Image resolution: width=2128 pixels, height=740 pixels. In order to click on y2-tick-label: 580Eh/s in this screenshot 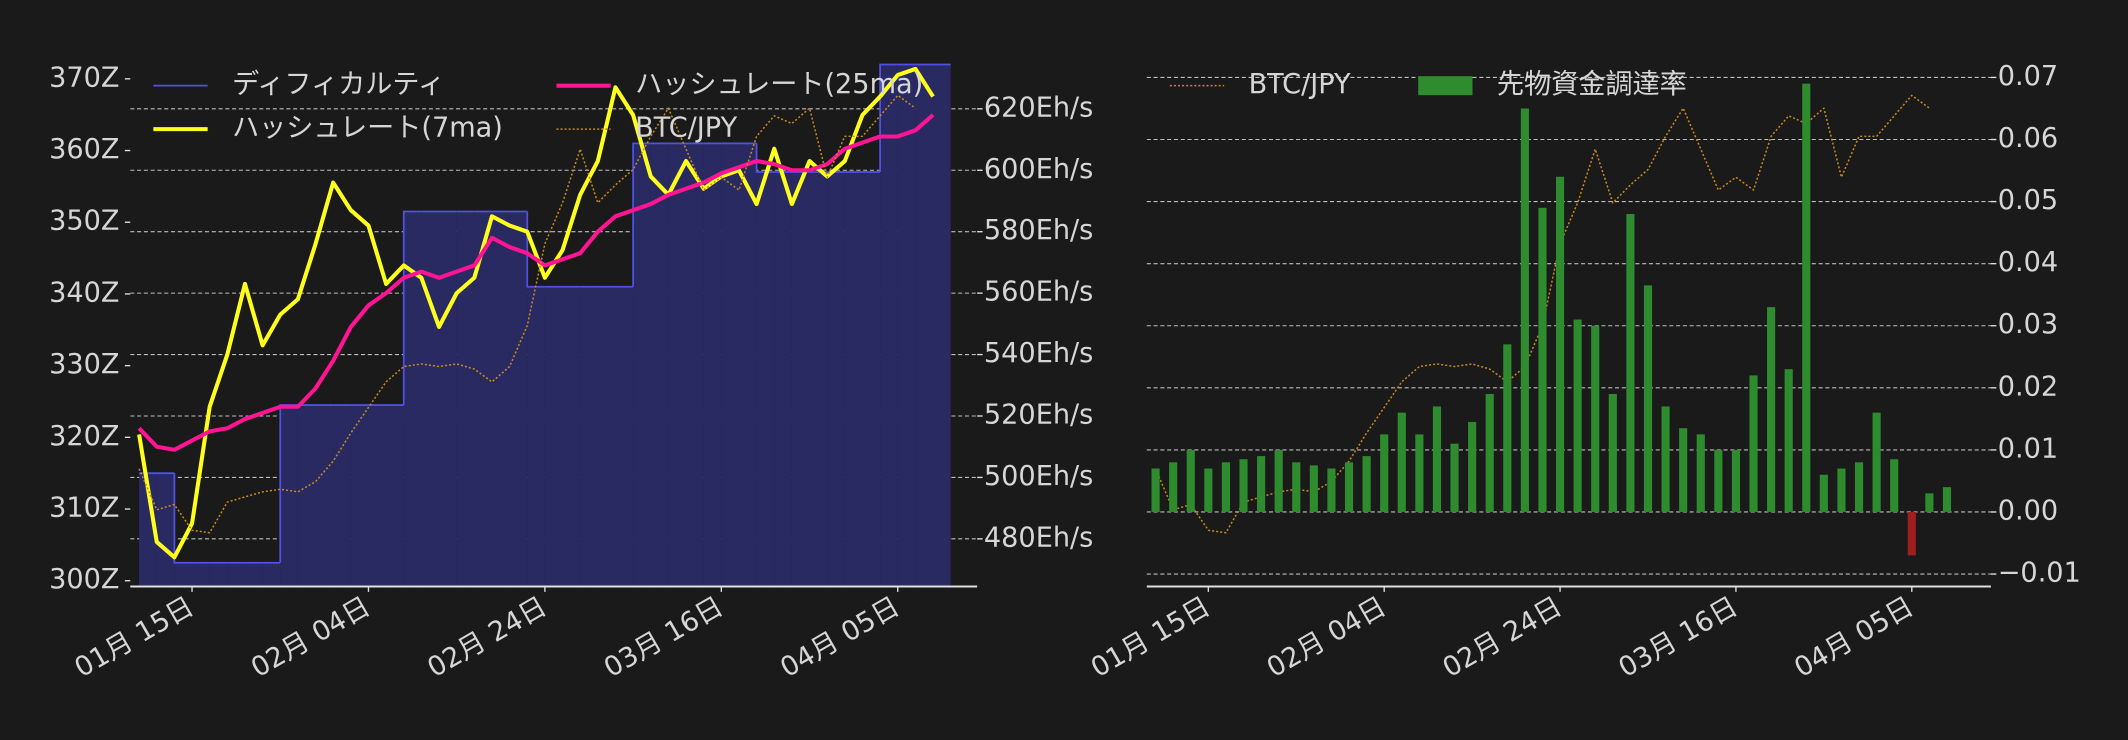, I will do `click(1038, 230)`.